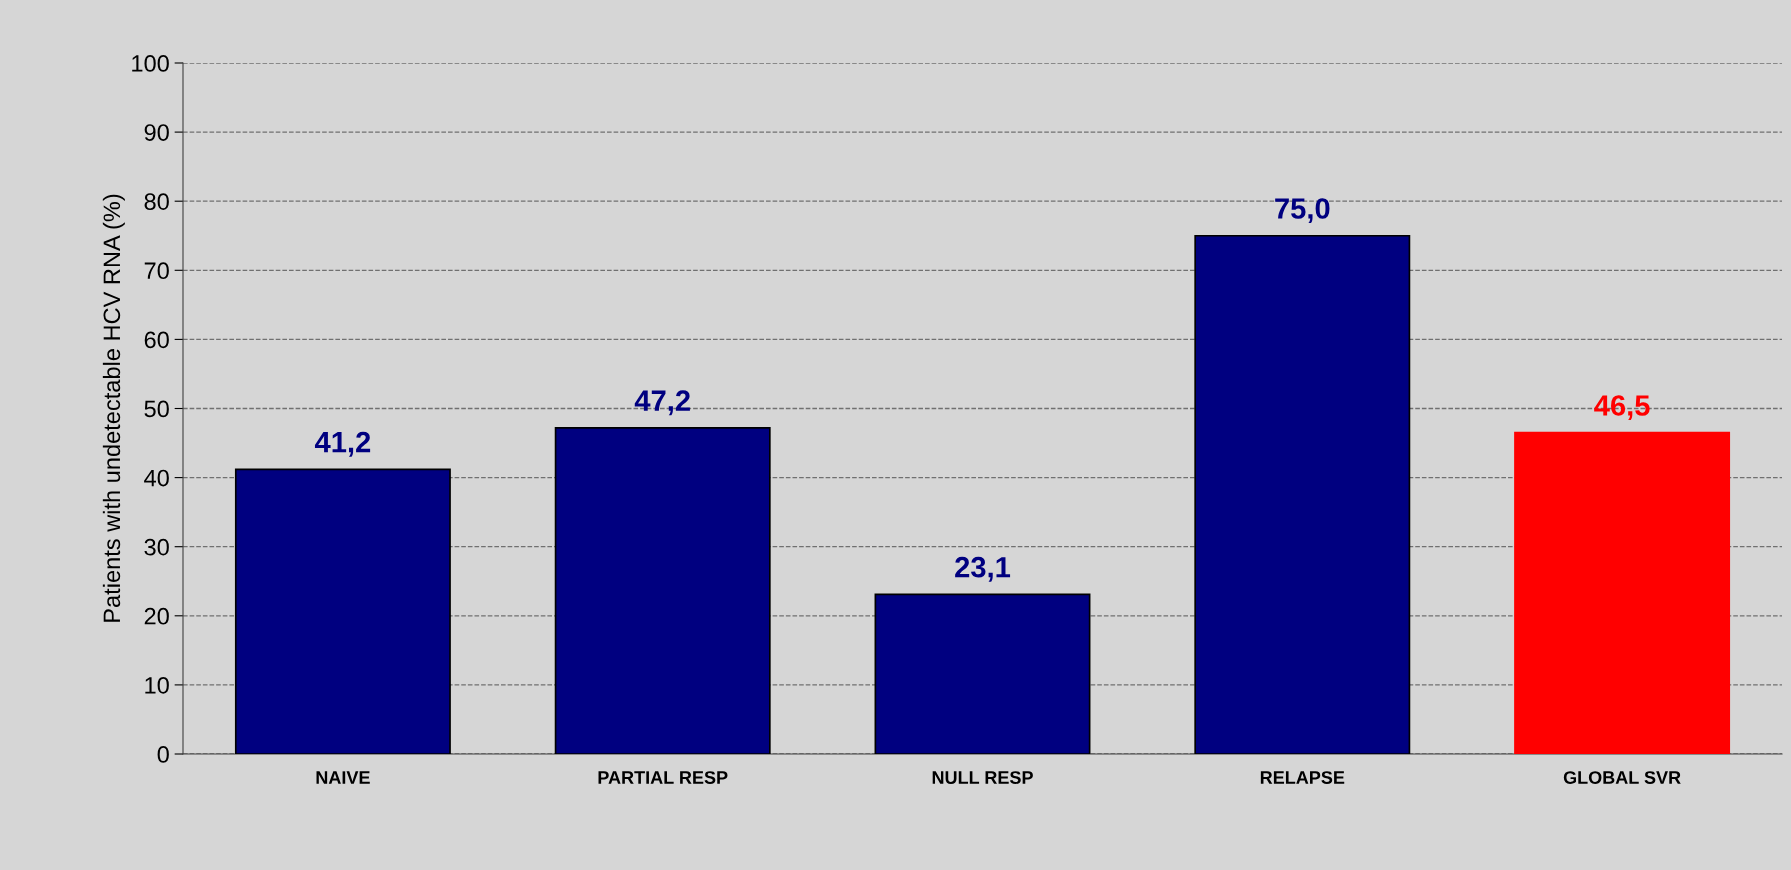 Image resolution: width=1791 pixels, height=870 pixels. Describe the element at coordinates (156, 271) in the screenshot. I see `y-tick-label: 70` at that location.